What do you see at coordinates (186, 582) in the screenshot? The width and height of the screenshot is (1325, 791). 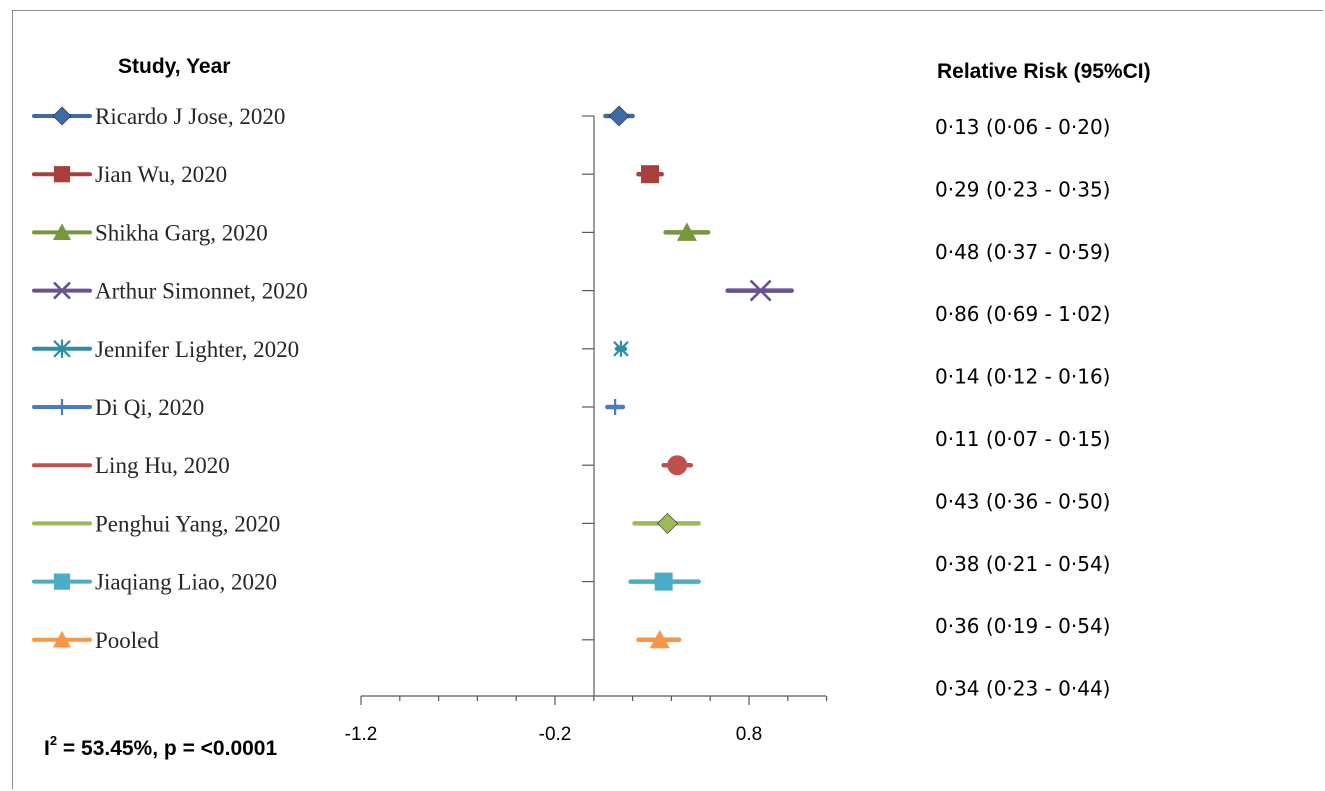 I see `study-name: Jiaqiang Liao, 2020` at bounding box center [186, 582].